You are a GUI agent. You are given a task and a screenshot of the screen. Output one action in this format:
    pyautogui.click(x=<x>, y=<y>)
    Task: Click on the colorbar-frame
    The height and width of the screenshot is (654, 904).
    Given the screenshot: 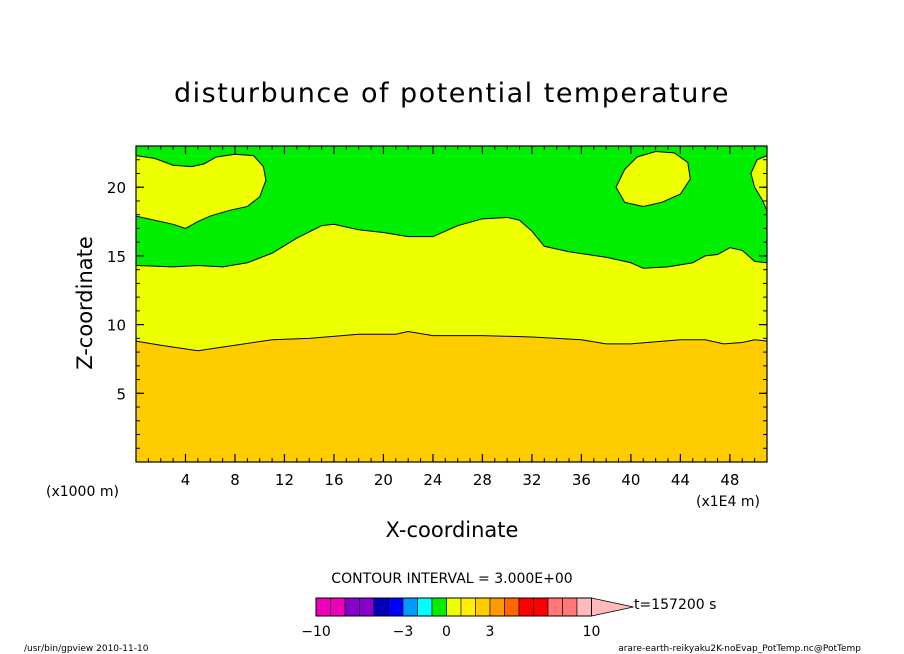 What is the action you would take?
    pyautogui.click(x=453, y=607)
    